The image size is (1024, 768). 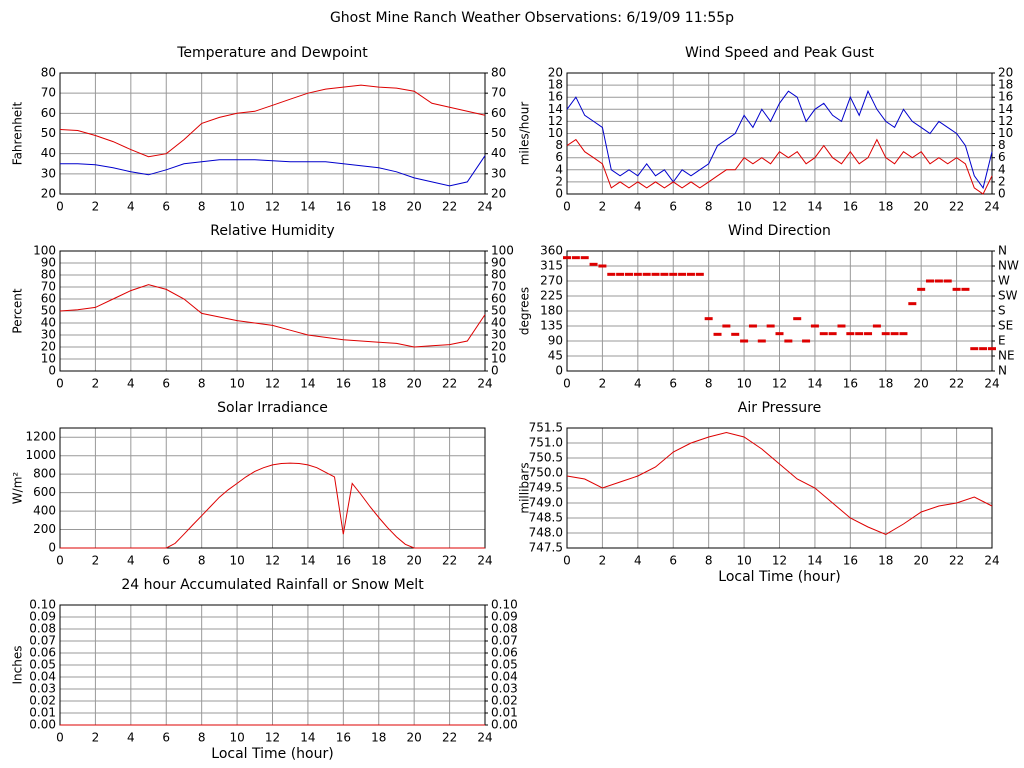 What do you see at coordinates (1004, 281) in the screenshot?
I see `y2-tick-label: W` at bounding box center [1004, 281].